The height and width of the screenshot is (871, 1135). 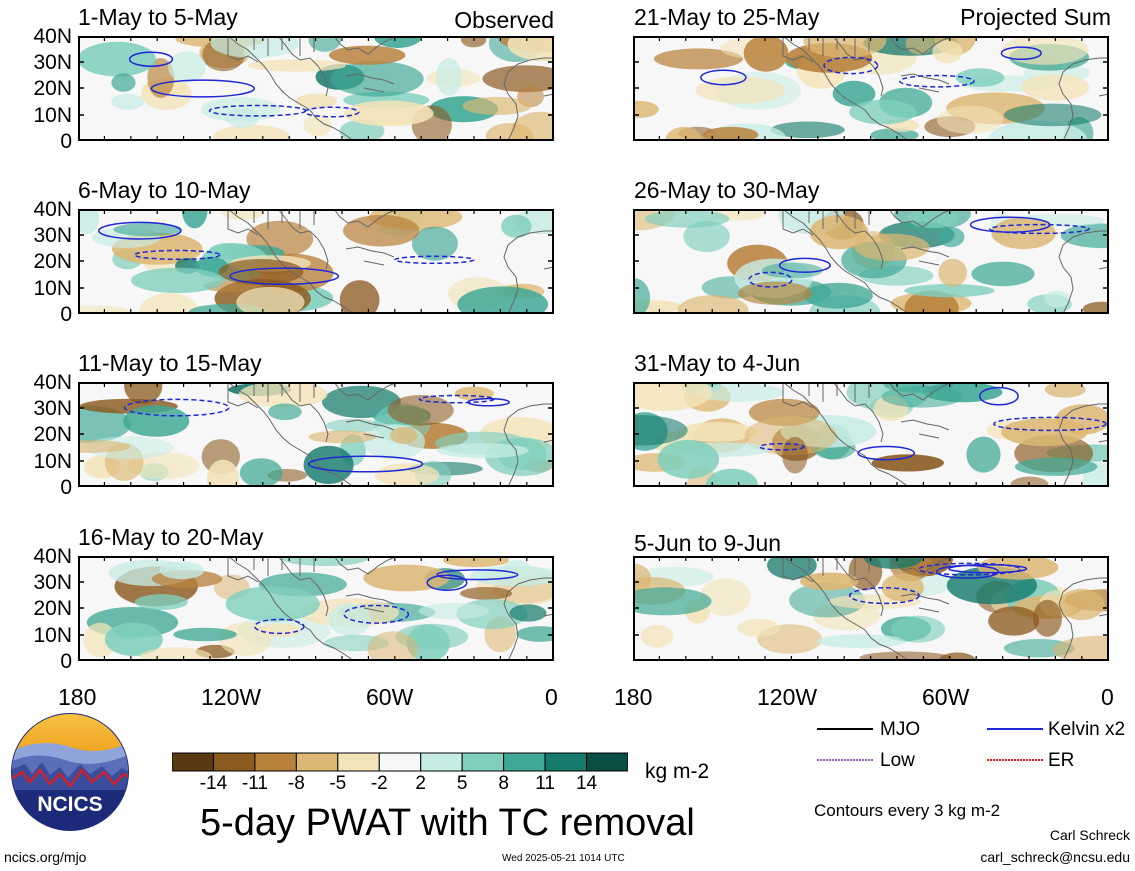 What do you see at coordinates (1055, 857) in the screenshot?
I see `footer-email: carl_schreck@ncsu.edu` at bounding box center [1055, 857].